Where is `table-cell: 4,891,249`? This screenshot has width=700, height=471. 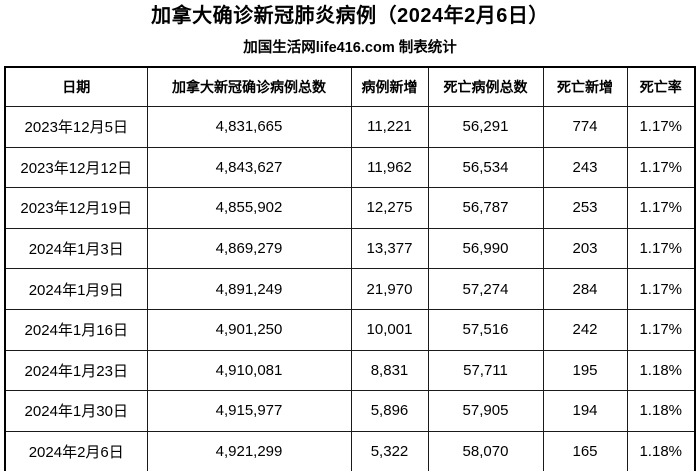
table-cell: 4,891,249 is located at coordinates (249, 289).